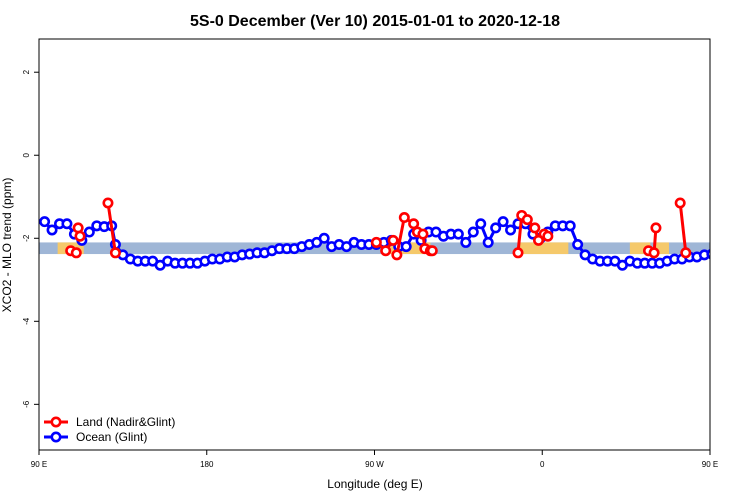  What do you see at coordinates (125, 422) in the screenshot?
I see `legend-land-label: Land (Nadir&Glint)` at bounding box center [125, 422].